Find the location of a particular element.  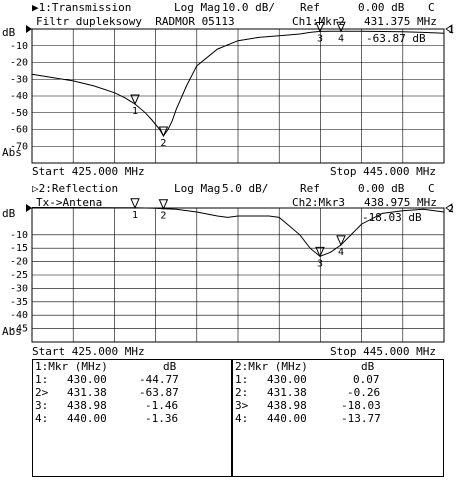

ch1-title: Filtr dupleksowy RADMOR 05113 is located at coordinates (135, 21).